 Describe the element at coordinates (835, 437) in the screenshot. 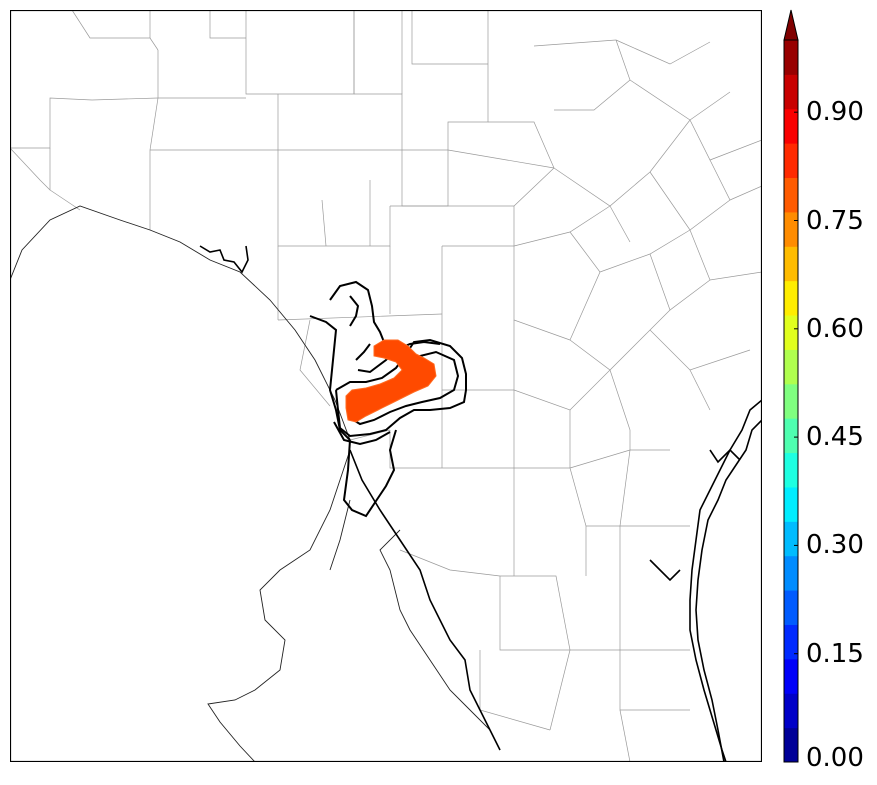

I see `colorbar-tick-label: 0.45` at that location.